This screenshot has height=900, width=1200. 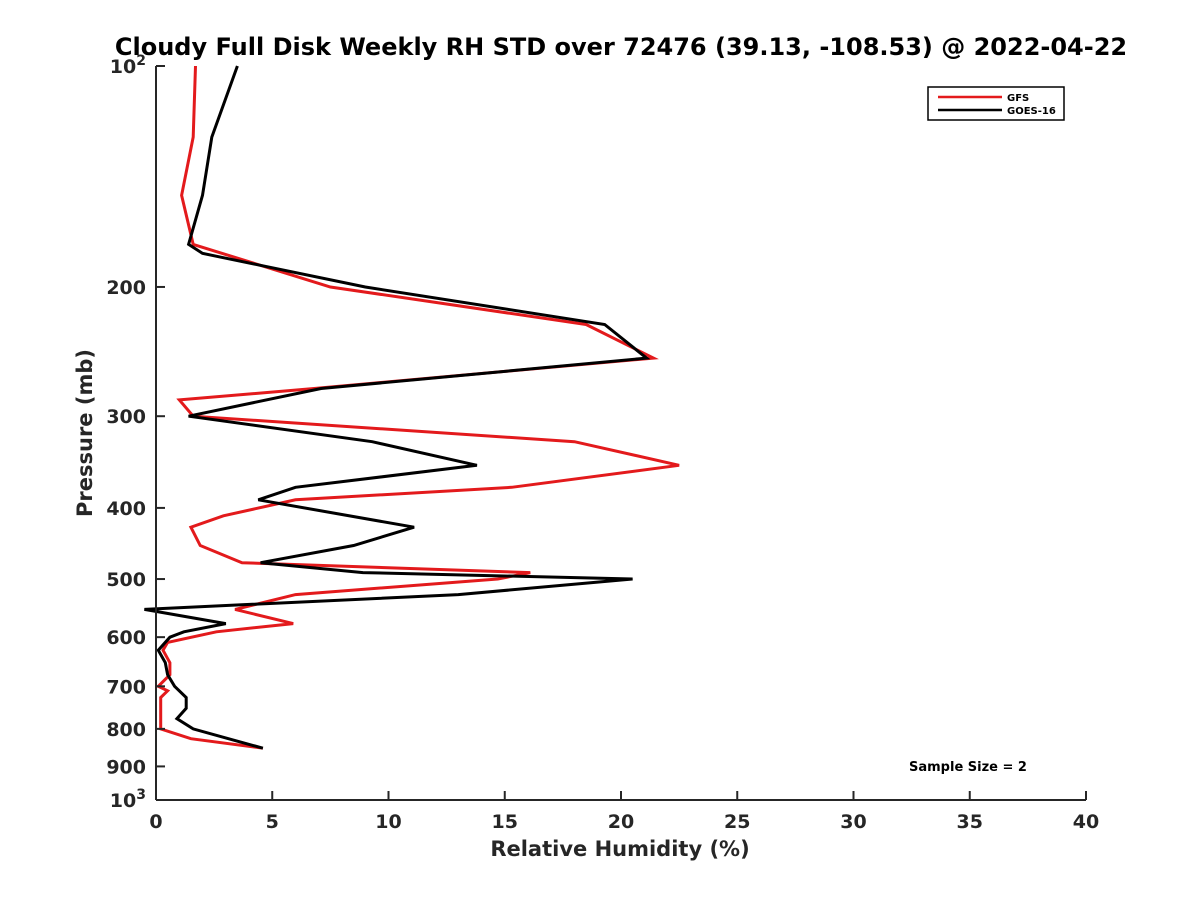 I want to click on y-tick-label: 600, so click(x=126, y=638).